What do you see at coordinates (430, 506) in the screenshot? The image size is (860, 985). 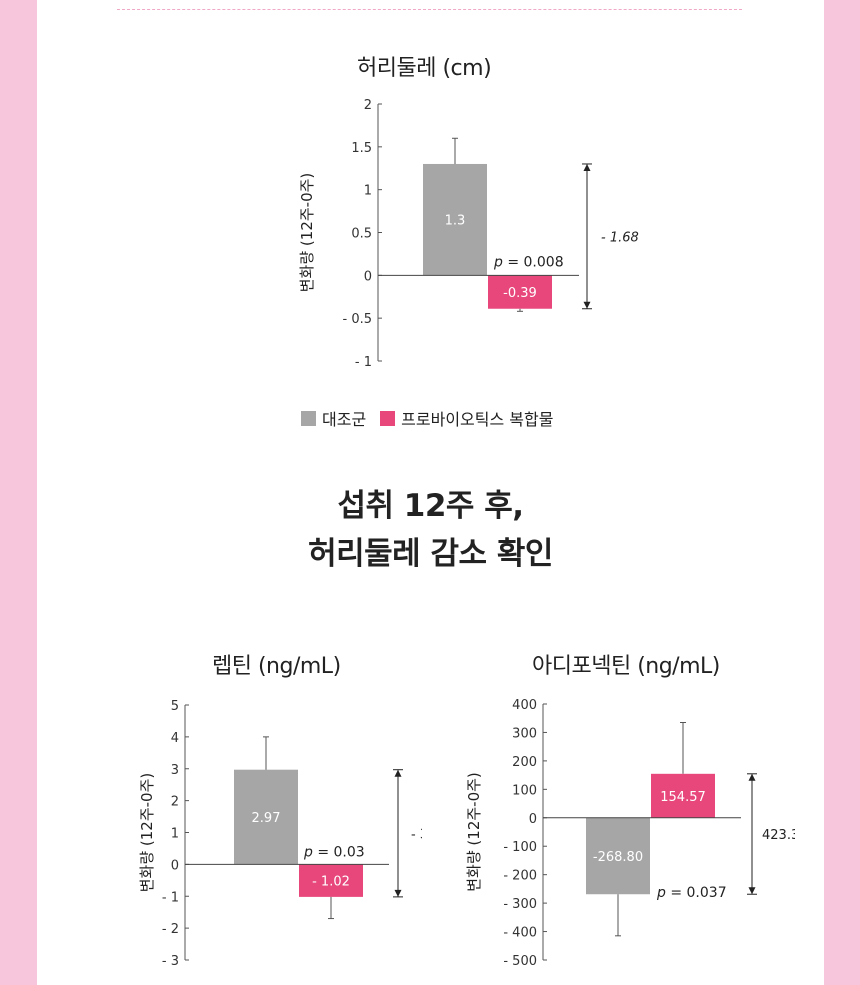 I see `headline-line-1: 섭취 12주 후,` at bounding box center [430, 506].